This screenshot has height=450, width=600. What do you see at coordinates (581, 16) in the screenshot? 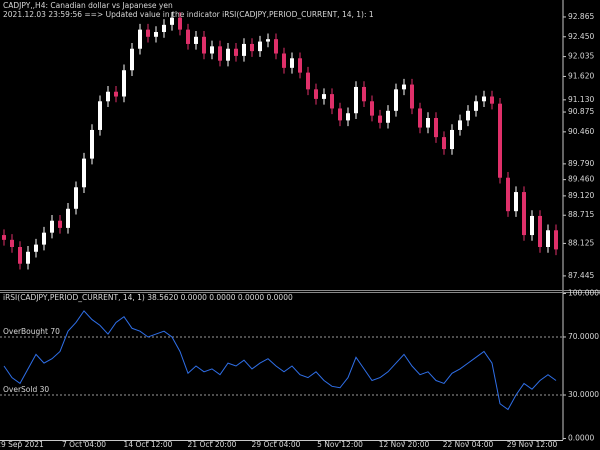
I see `y-tick-label: 92.865` at bounding box center [581, 16].